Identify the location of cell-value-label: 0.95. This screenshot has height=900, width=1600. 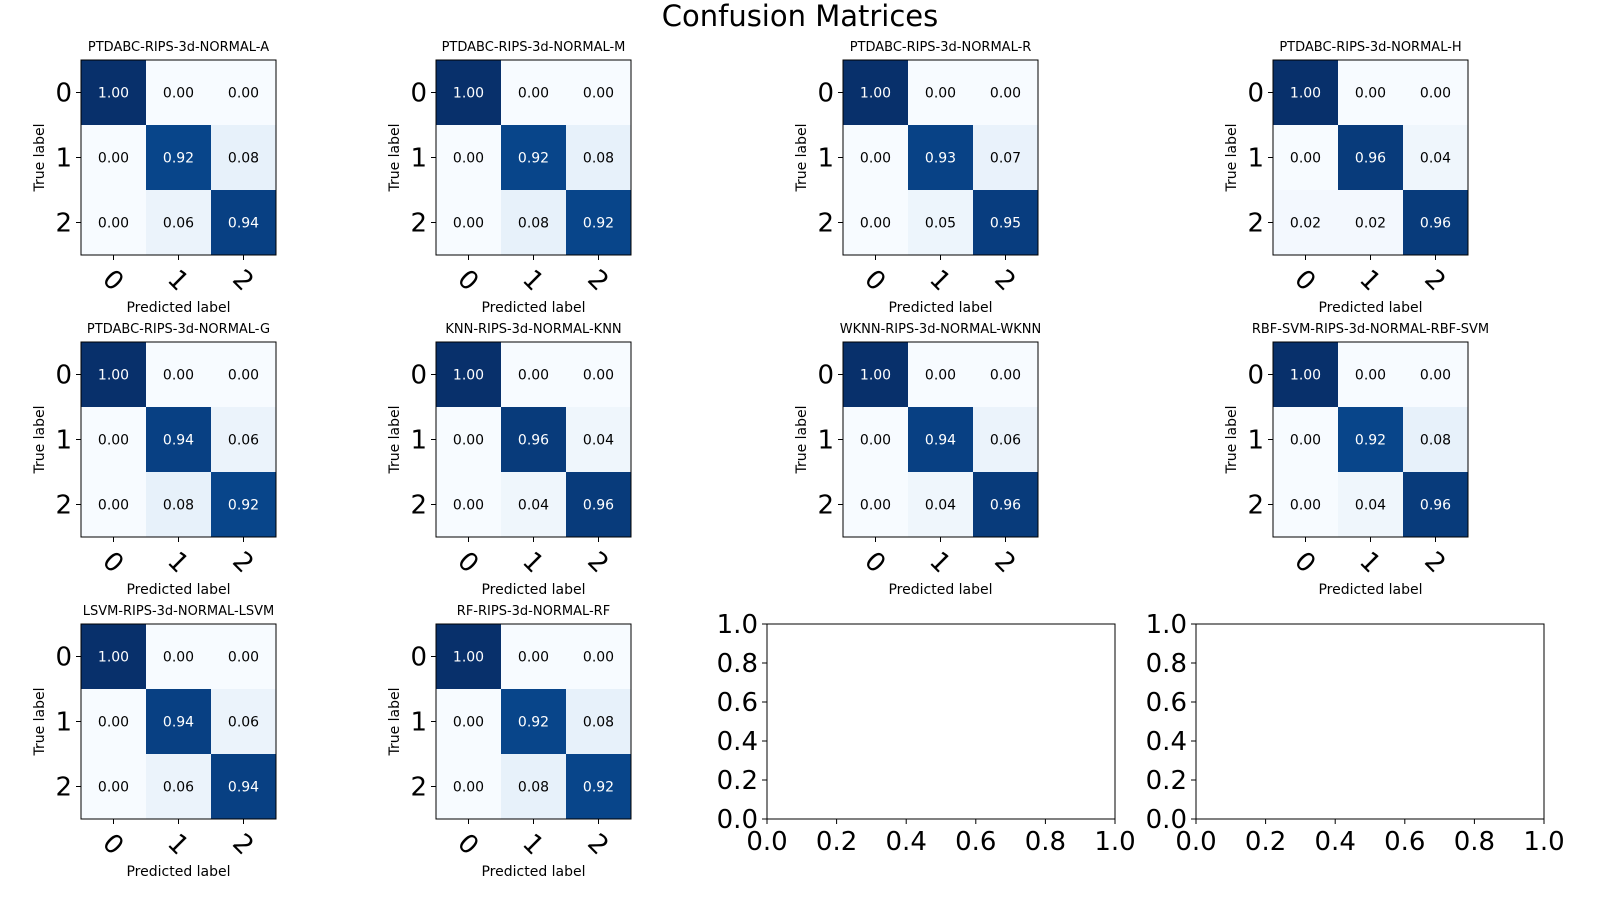
(1005, 224).